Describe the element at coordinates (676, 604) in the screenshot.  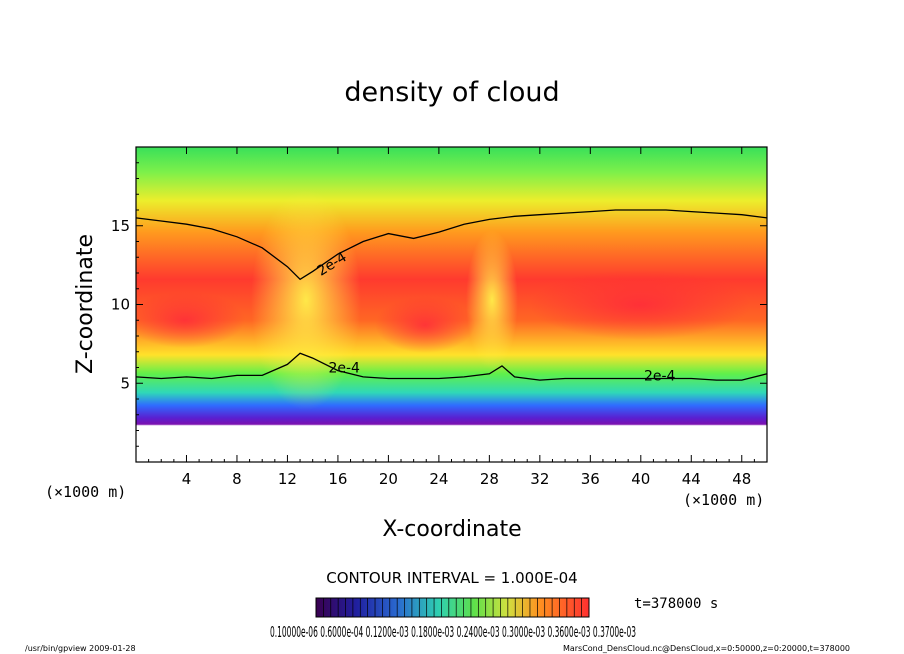
I see `time-label: t=378000 s` at that location.